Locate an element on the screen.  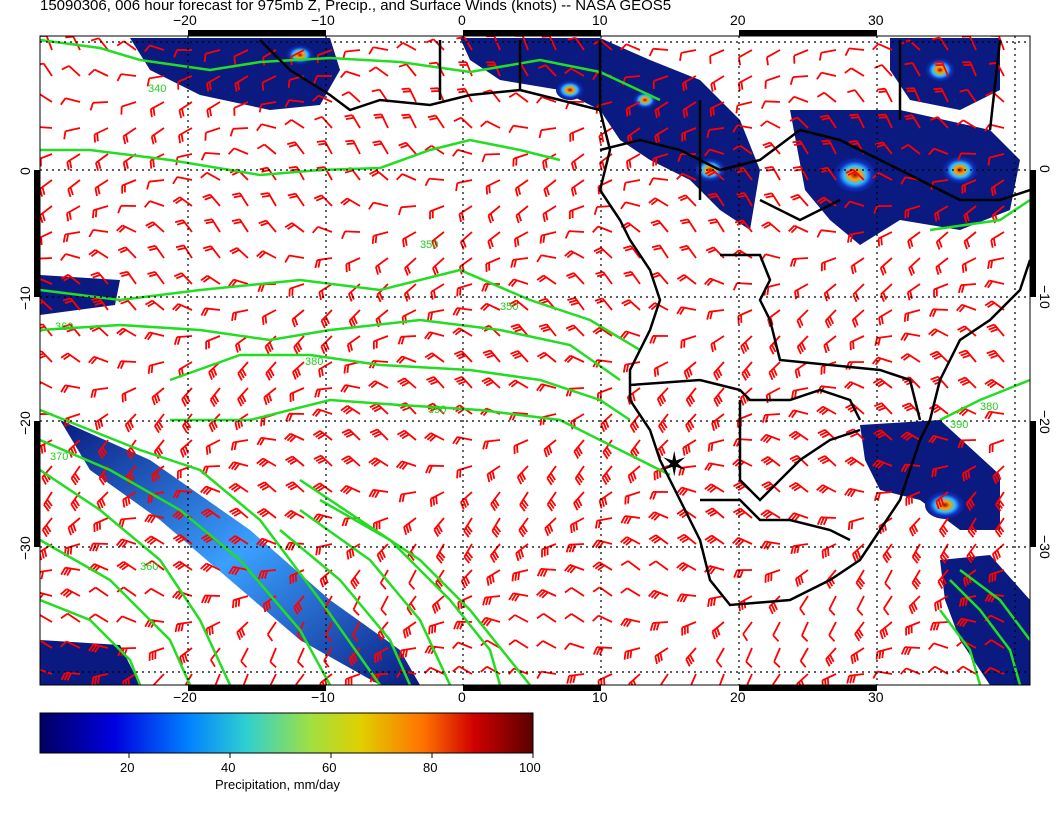
lat-ticks-left: 0 −10 −20 −30 is located at coordinates (25, 363).